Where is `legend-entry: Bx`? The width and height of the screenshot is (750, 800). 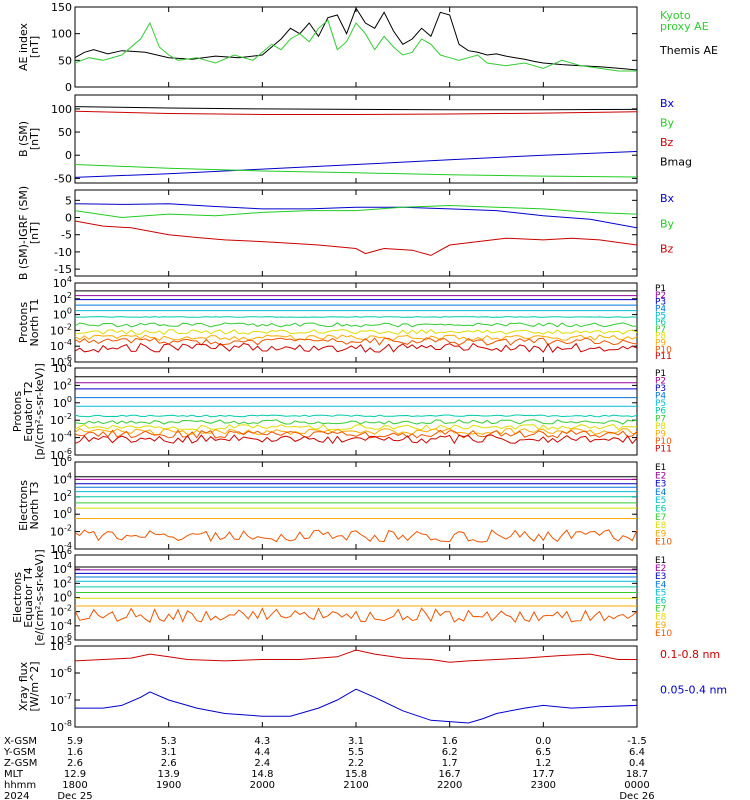 legend-entry: Bx is located at coordinates (667, 103).